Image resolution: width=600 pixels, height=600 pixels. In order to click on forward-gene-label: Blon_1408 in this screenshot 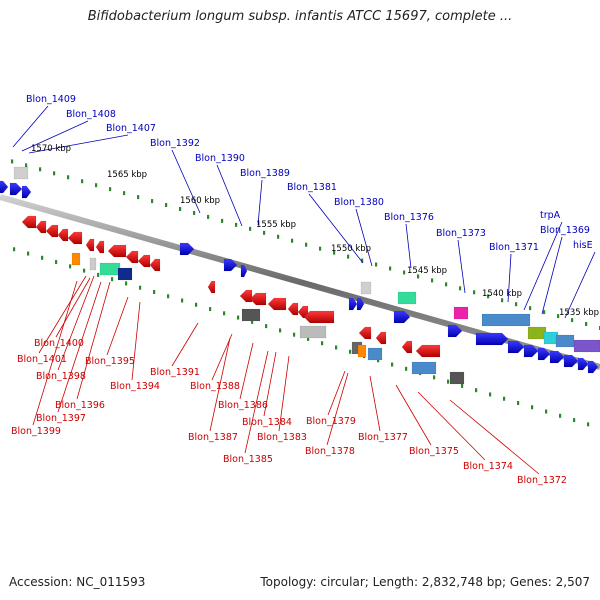, I will do `click(91, 114)`.